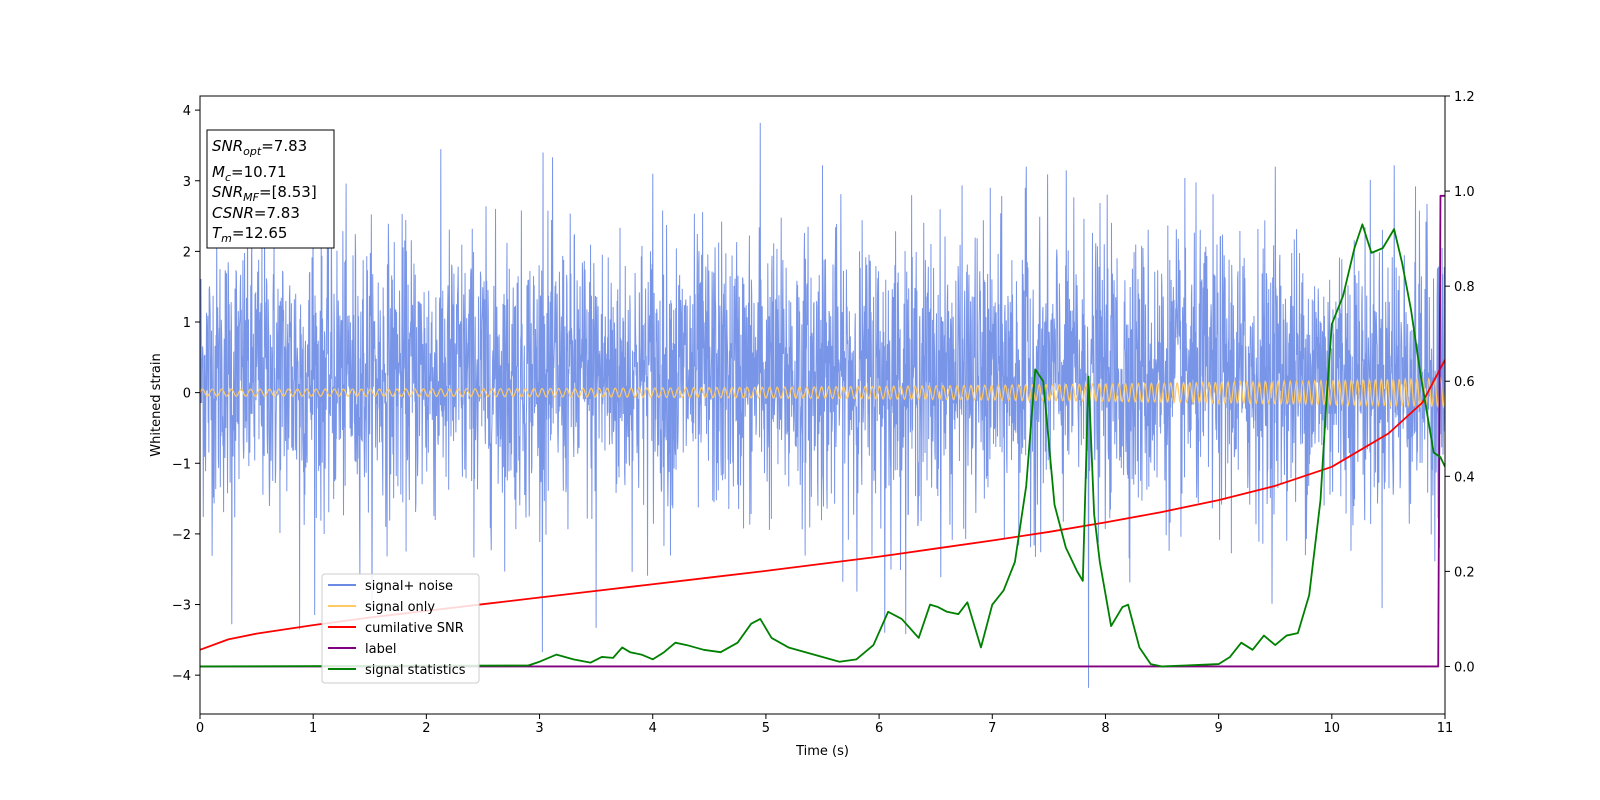  I want to click on y-left-tick-label: −2, so click(181, 535).